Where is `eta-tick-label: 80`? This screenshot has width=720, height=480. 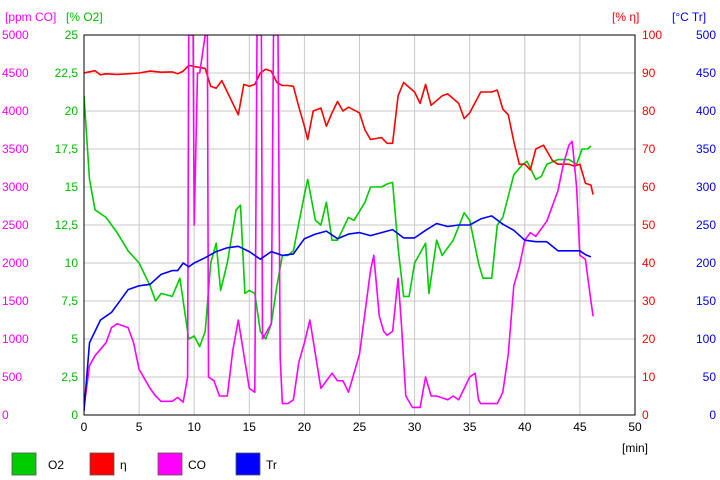
eta-tick-label: 80 is located at coordinates (649, 111).